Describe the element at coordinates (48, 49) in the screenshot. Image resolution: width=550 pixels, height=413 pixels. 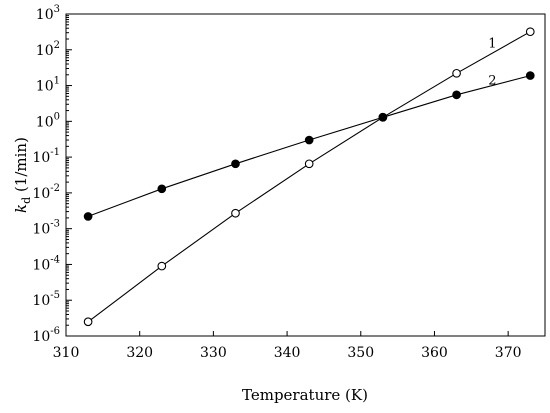
I see `y-tick-label: 10²` at that location.